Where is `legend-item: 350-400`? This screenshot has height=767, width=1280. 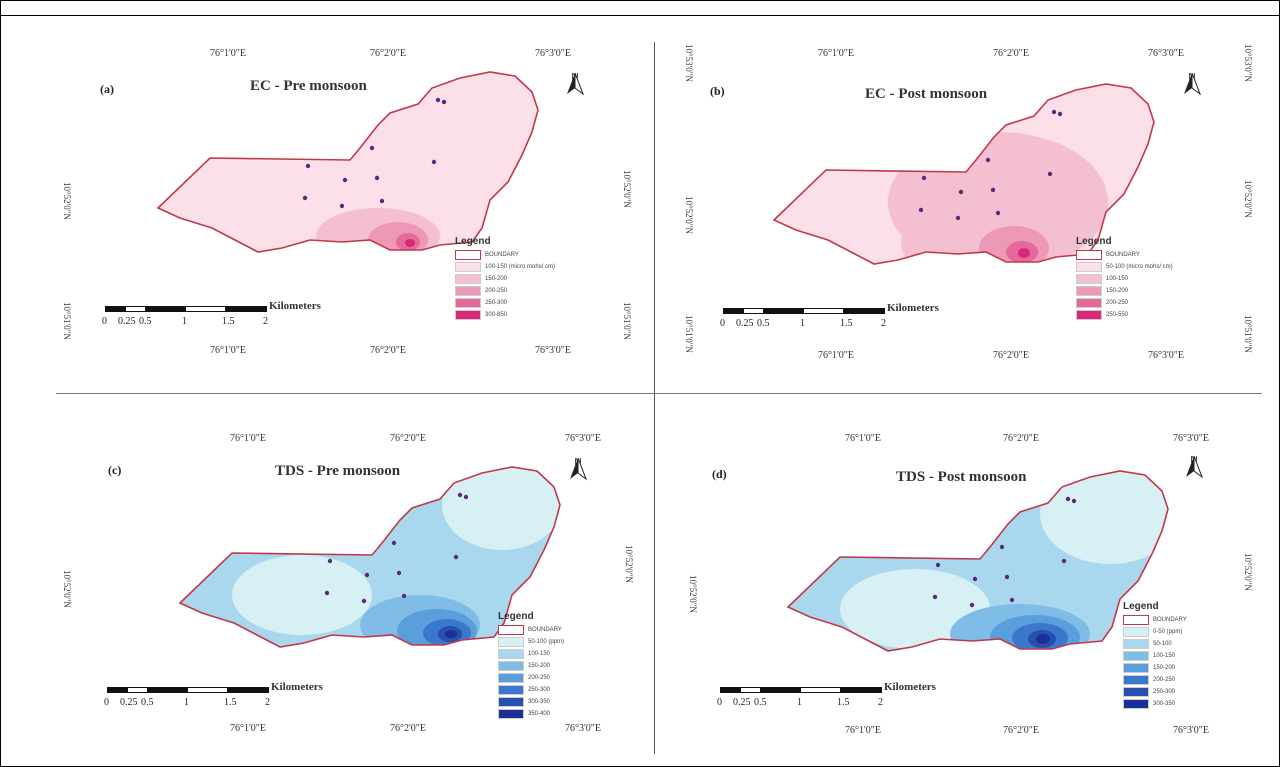
legend-item: 350-400 is located at coordinates (531, 713).